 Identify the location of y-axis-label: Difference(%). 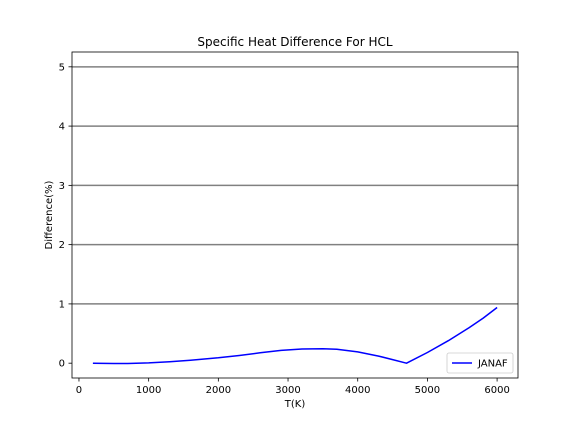
(49, 214).